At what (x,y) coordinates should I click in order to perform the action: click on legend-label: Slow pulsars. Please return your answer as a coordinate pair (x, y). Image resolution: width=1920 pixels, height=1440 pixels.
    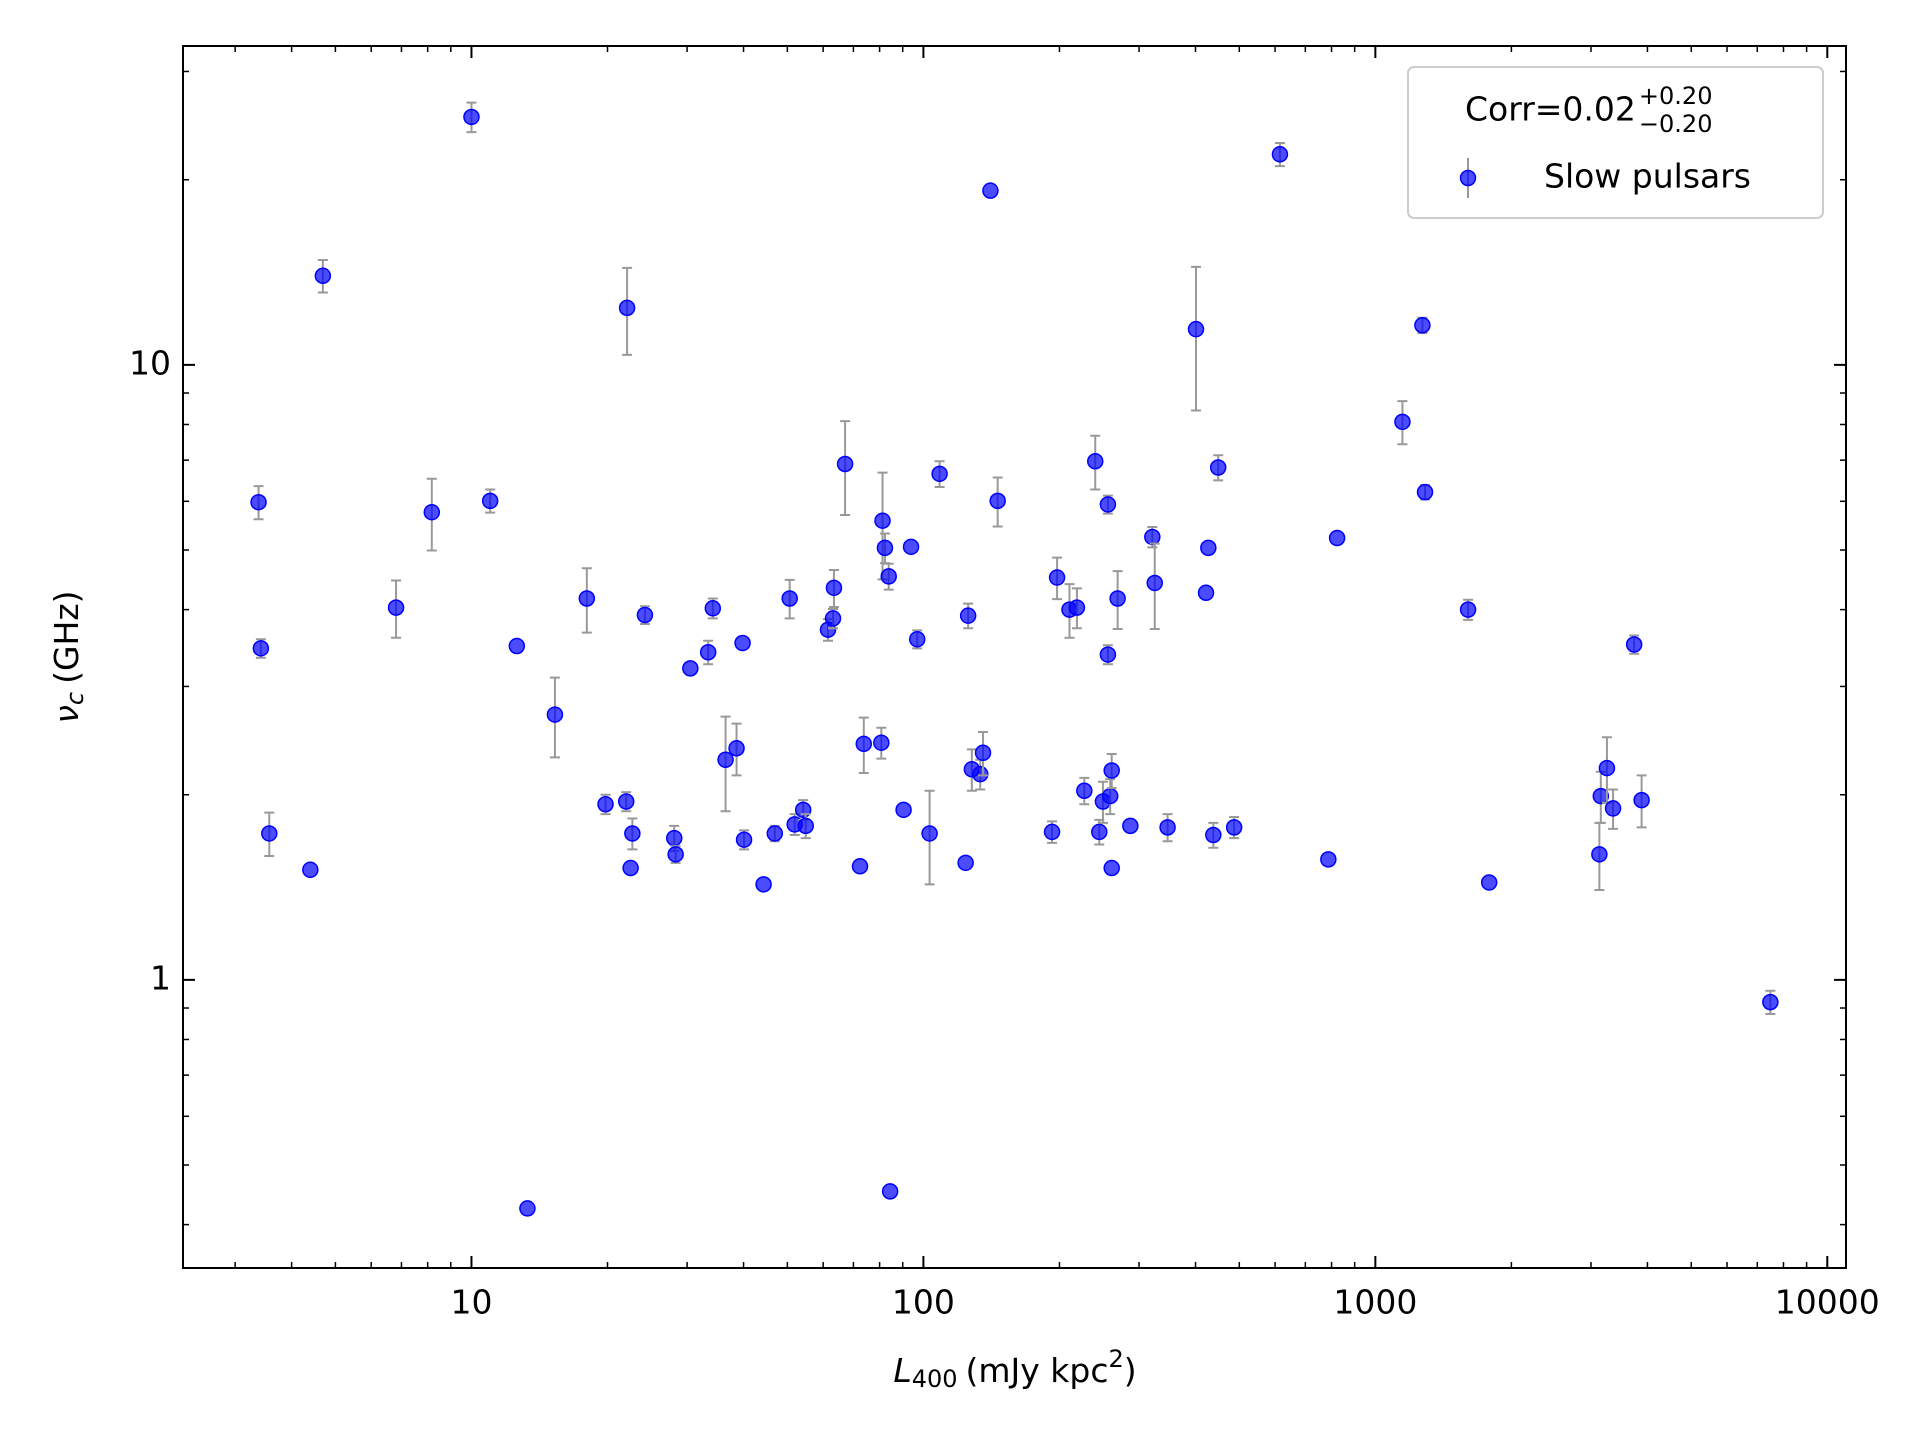
    Looking at the image, I should click on (1647, 176).